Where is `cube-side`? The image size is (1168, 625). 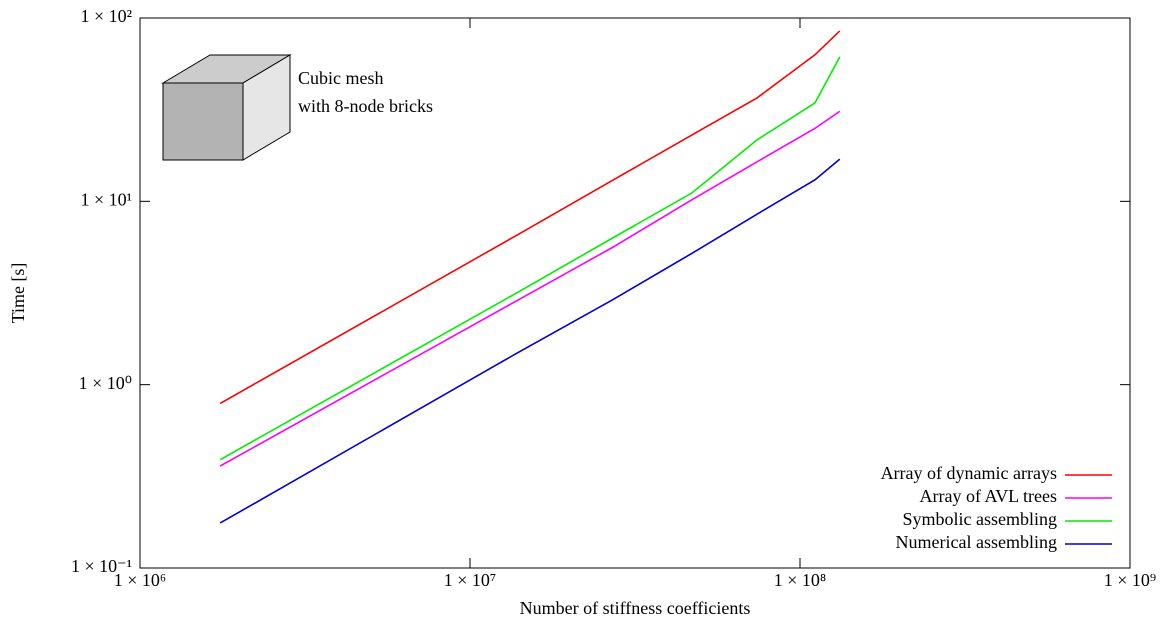
cube-side is located at coordinates (266, 107).